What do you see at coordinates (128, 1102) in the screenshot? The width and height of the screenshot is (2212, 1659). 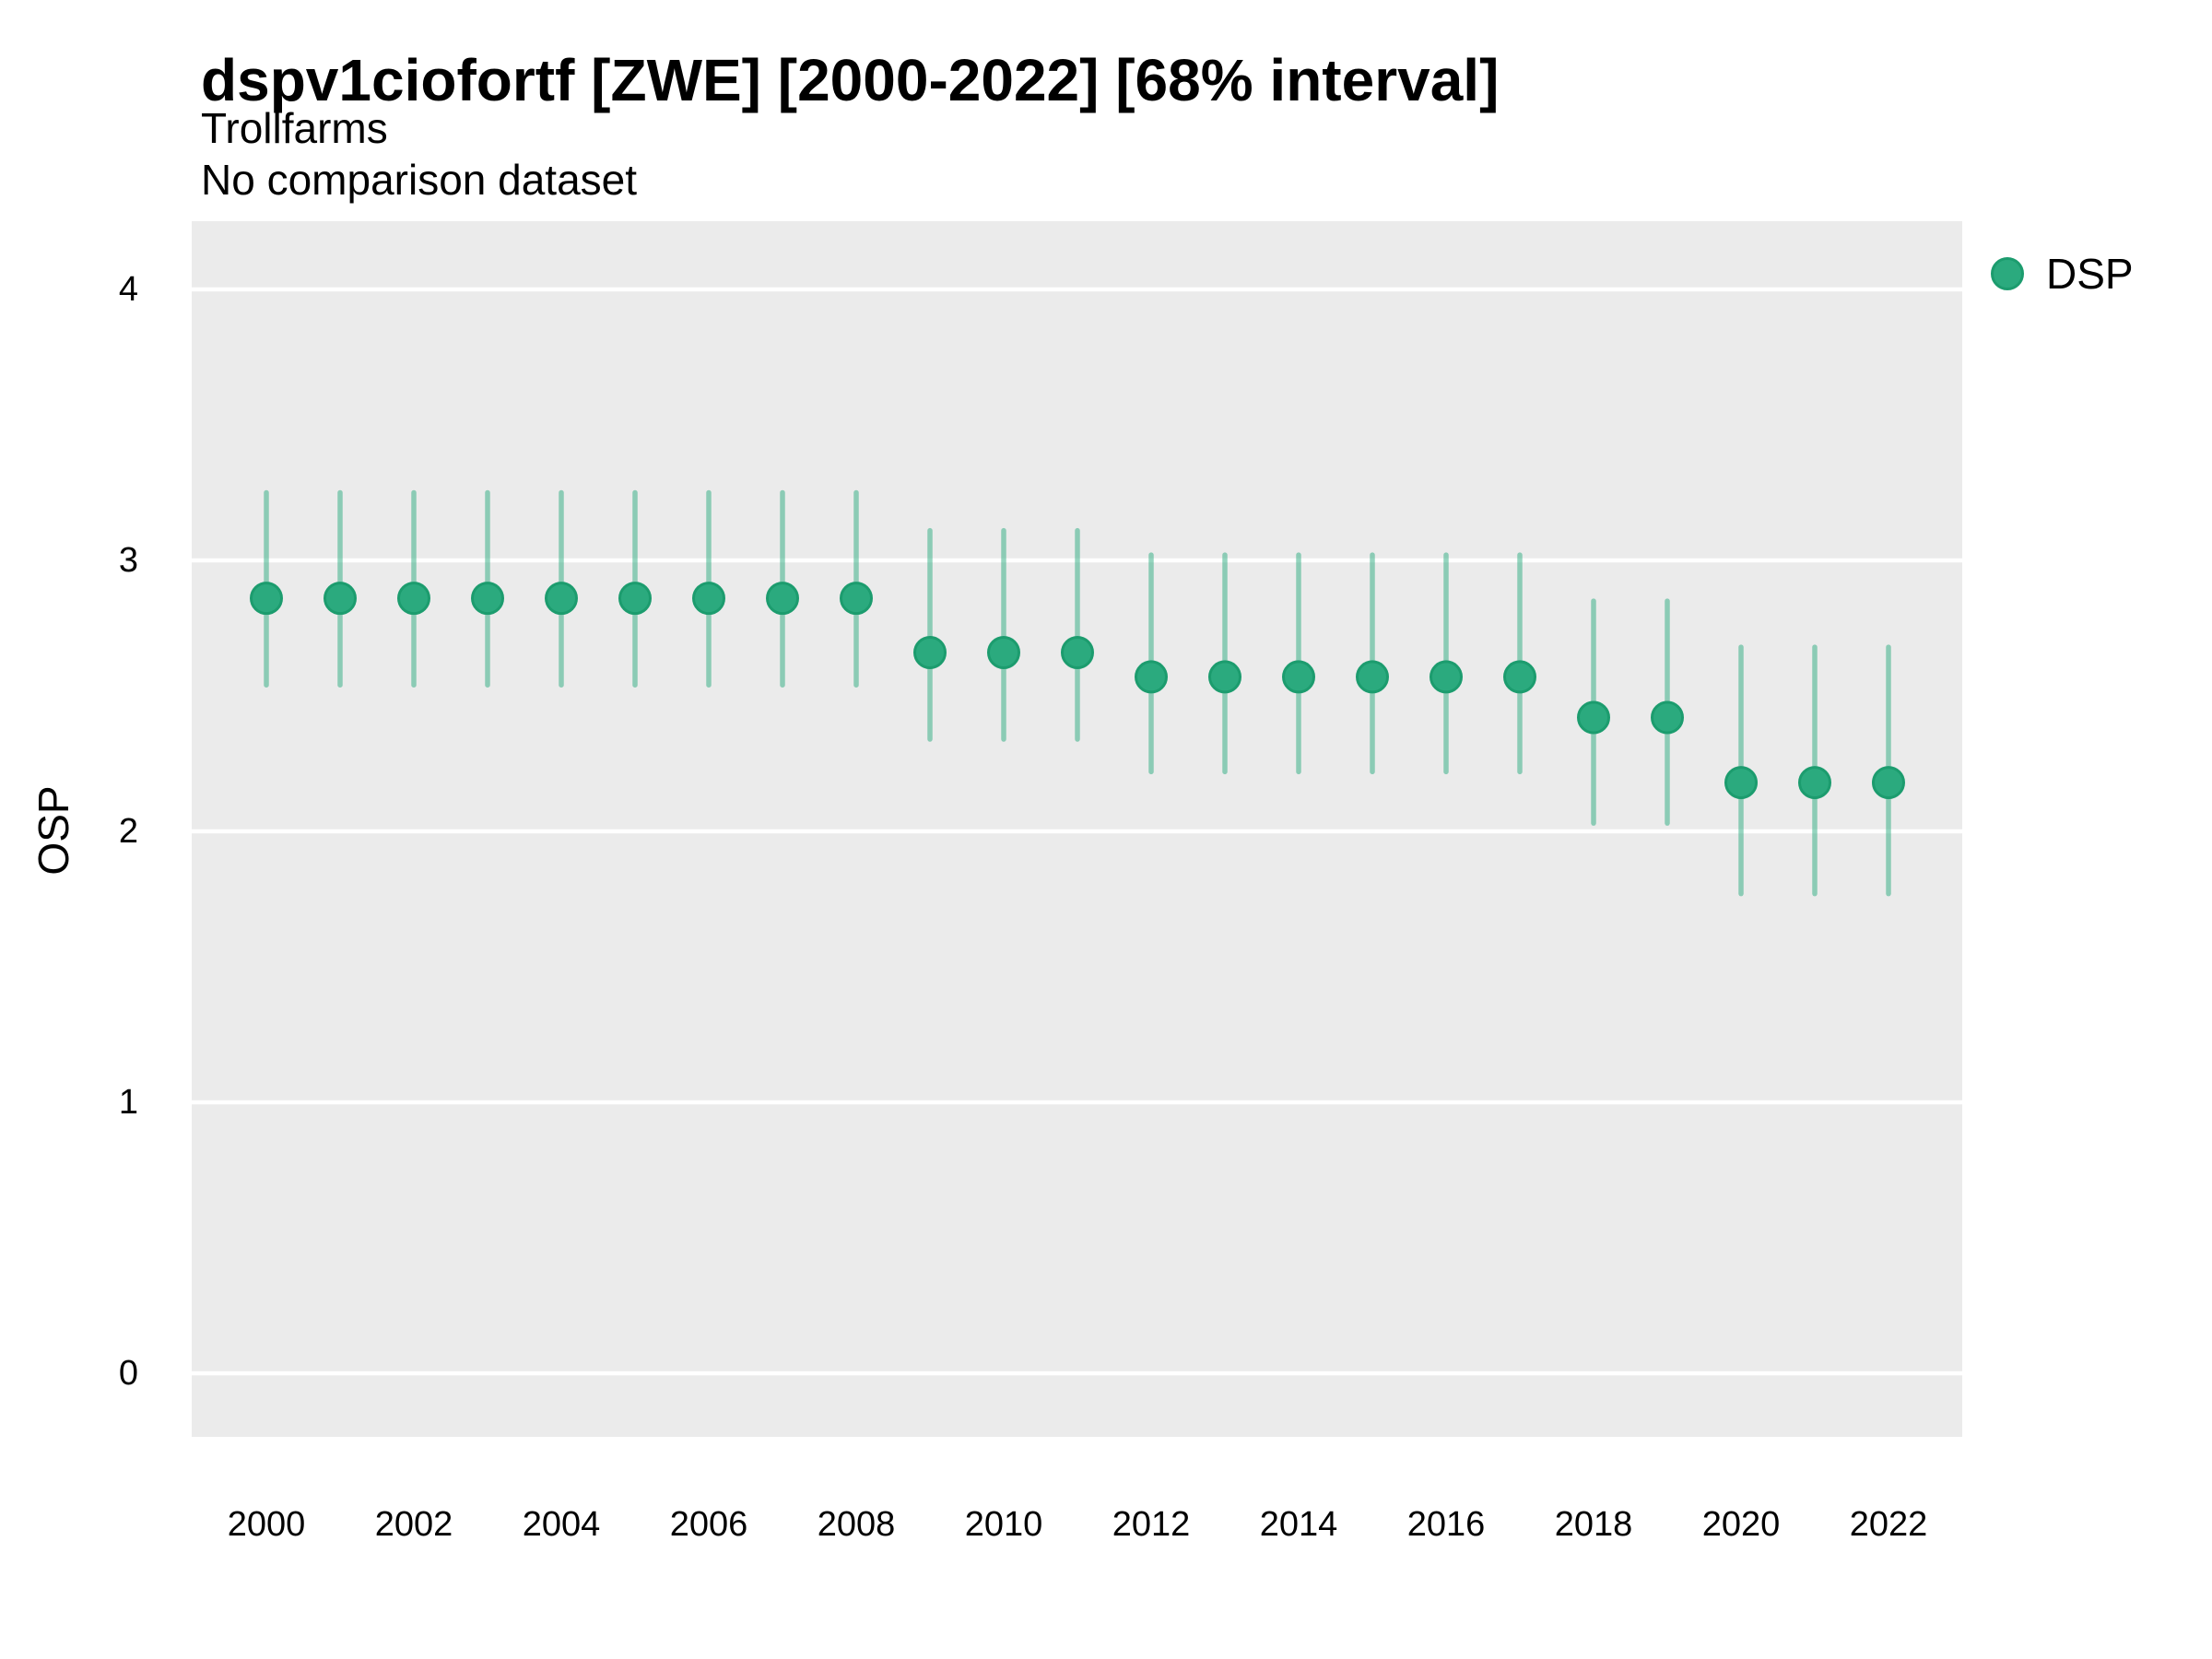 I see `y-tick-label-1: 1` at bounding box center [128, 1102].